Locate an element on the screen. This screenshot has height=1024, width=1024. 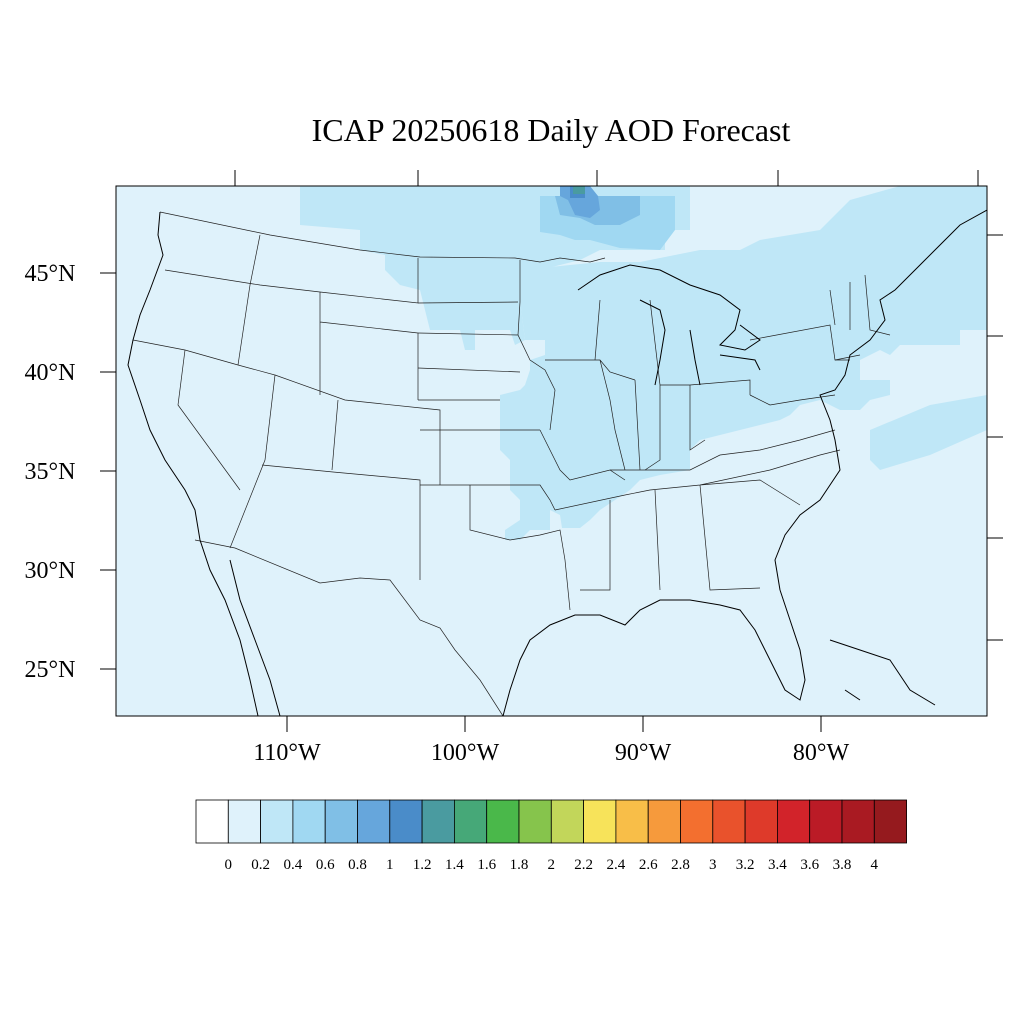
colorbar is located at coordinates (551, 821).